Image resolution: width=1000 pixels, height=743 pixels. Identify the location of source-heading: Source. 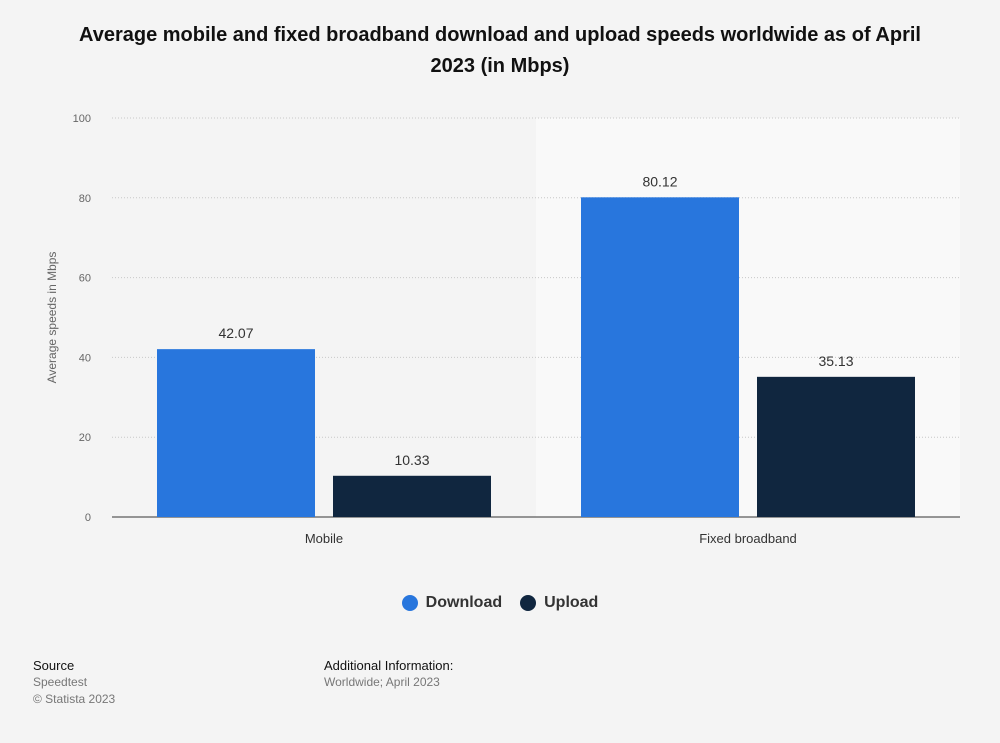
(54, 665).